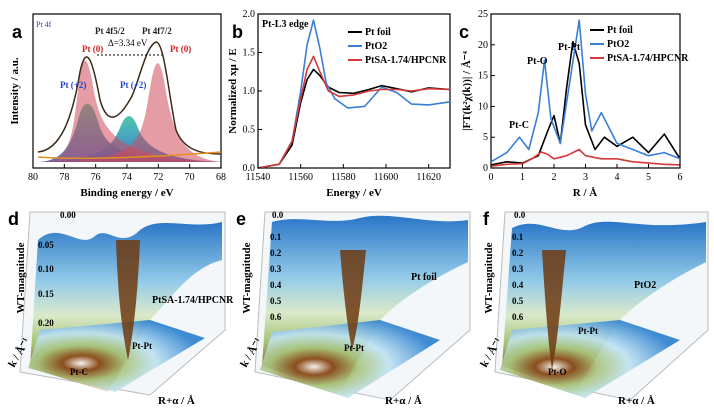 The image size is (714, 414). What do you see at coordinates (489, 277) in the screenshot?
I see `panel-f-zlabel: WT-magnitude` at bounding box center [489, 277].